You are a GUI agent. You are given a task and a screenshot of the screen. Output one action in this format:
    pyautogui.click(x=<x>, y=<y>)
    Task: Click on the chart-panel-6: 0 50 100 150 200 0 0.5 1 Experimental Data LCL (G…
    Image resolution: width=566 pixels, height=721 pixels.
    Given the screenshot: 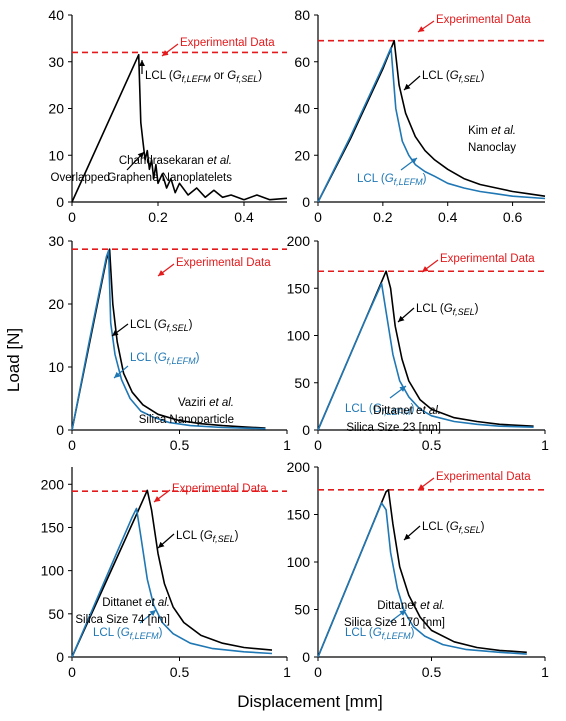 What is the action you would take?
    pyautogui.click(x=418, y=569)
    